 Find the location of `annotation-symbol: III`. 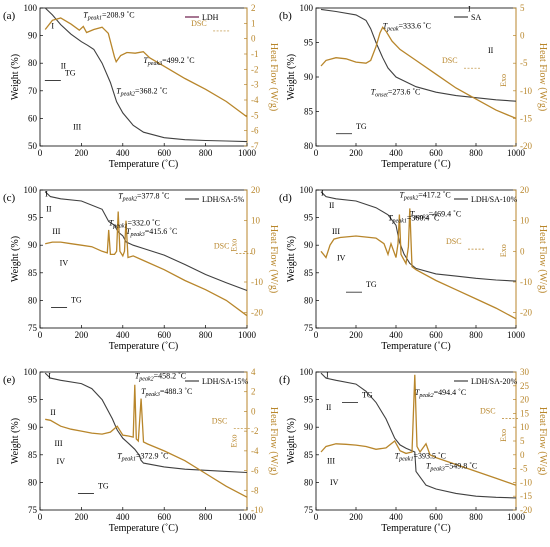

annotation-symbol: III is located at coordinates (77, 126).